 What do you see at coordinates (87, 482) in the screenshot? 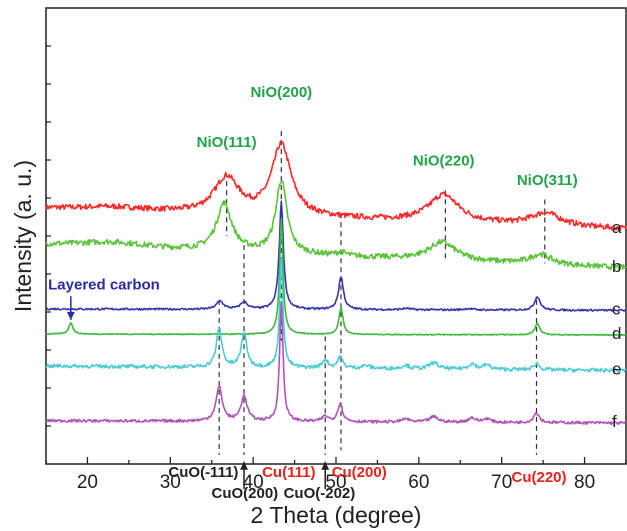
I see `x-tick-label: 20` at bounding box center [87, 482].